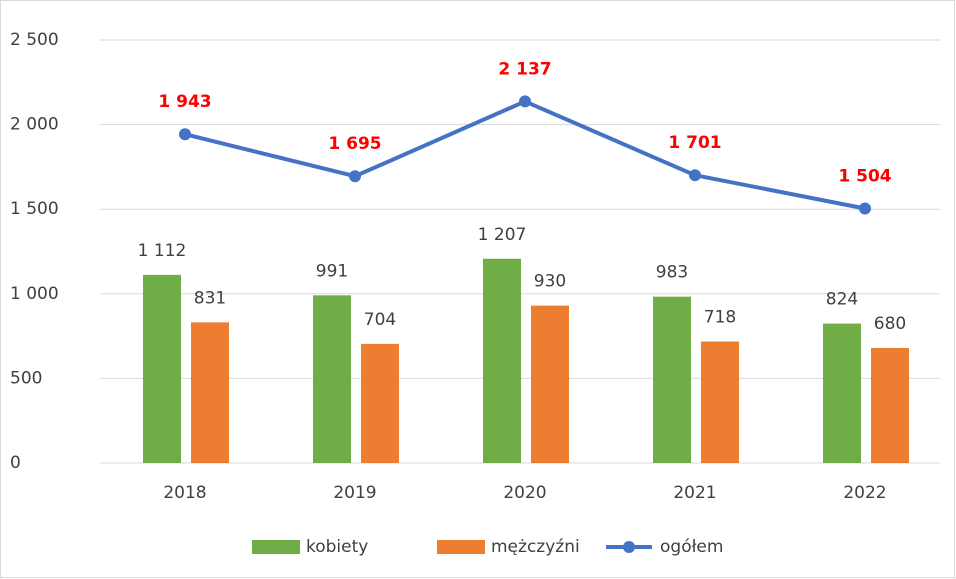  What do you see at coordinates (694, 493) in the screenshot?
I see `x-tick-label: 2021` at bounding box center [694, 493].